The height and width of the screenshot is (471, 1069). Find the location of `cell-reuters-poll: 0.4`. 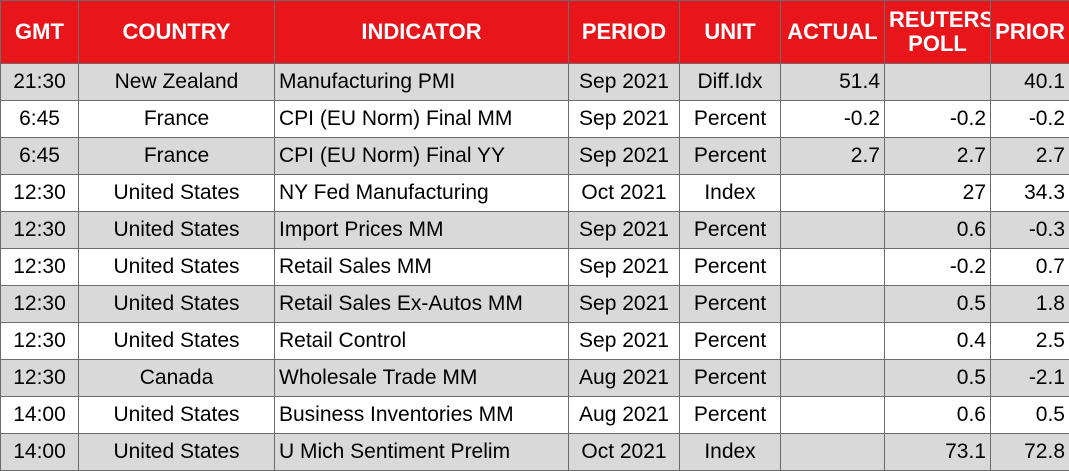

cell-reuters-poll: 0.4 is located at coordinates (938, 341).